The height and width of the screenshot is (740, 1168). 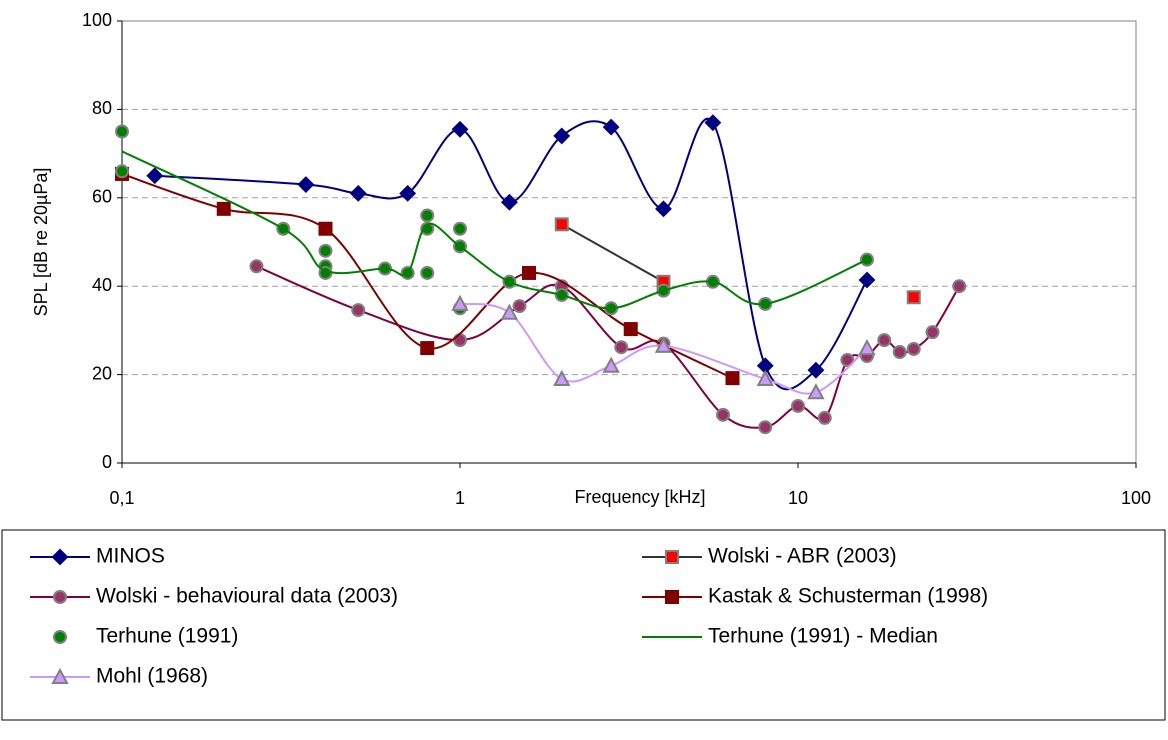 What do you see at coordinates (639, 497) in the screenshot?
I see `x-axis-title: Frequency [kHz]` at bounding box center [639, 497].